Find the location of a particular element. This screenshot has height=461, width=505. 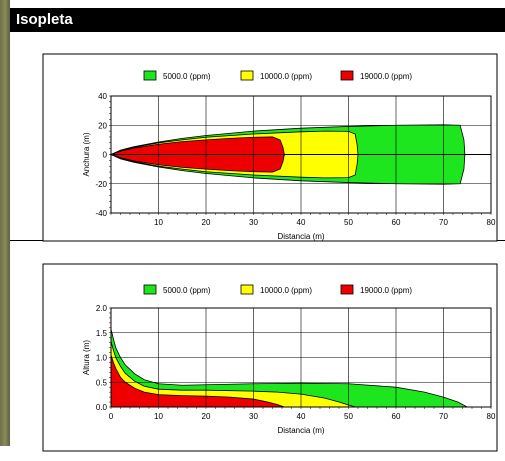

y-tick-label: 0.5 is located at coordinates (102, 382).